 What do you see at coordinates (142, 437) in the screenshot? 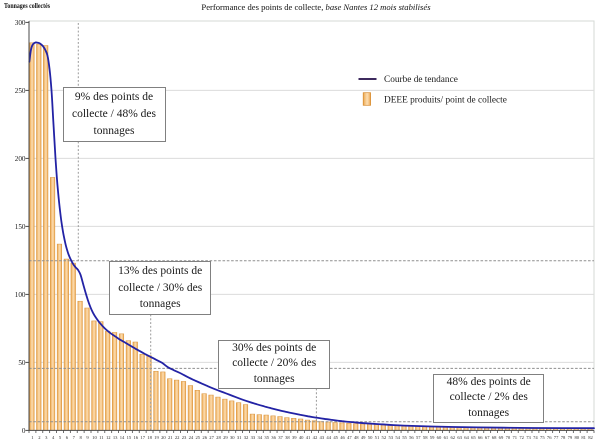
I see `svg-text: 17` at bounding box center [142, 437].